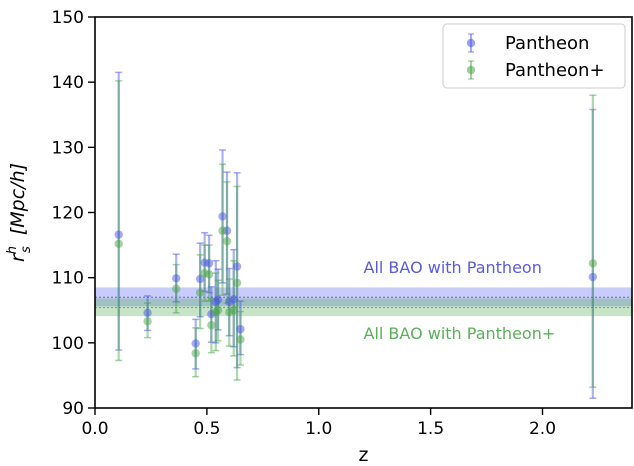 This screenshot has height=466, width=634. Describe the element at coordinates (94, 429) in the screenshot. I see `x-tick-label-0: 0.0` at that location.